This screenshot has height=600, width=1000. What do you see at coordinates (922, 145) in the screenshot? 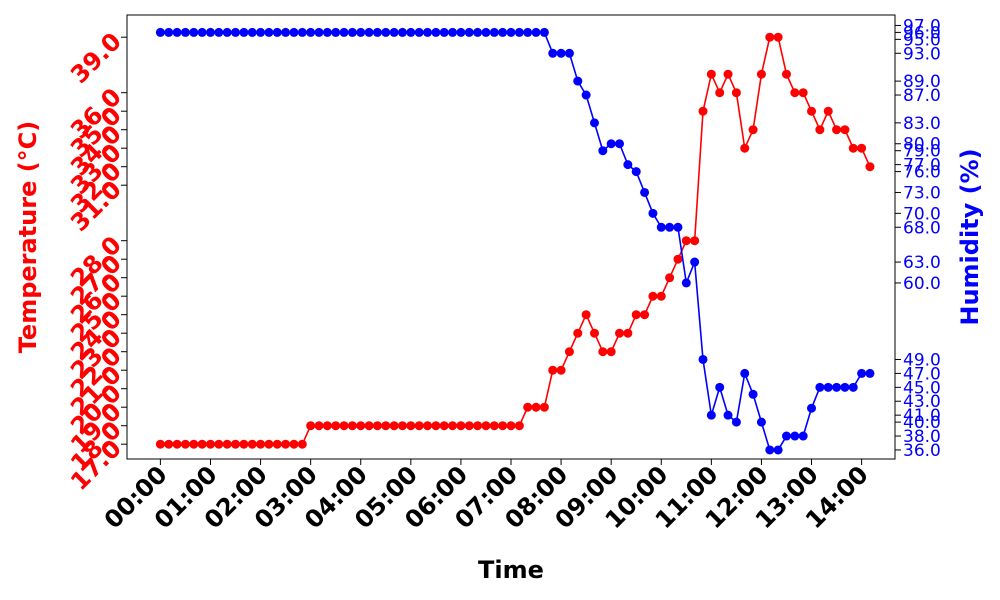
I see `right-tick-label: 80.0` at bounding box center [922, 145].